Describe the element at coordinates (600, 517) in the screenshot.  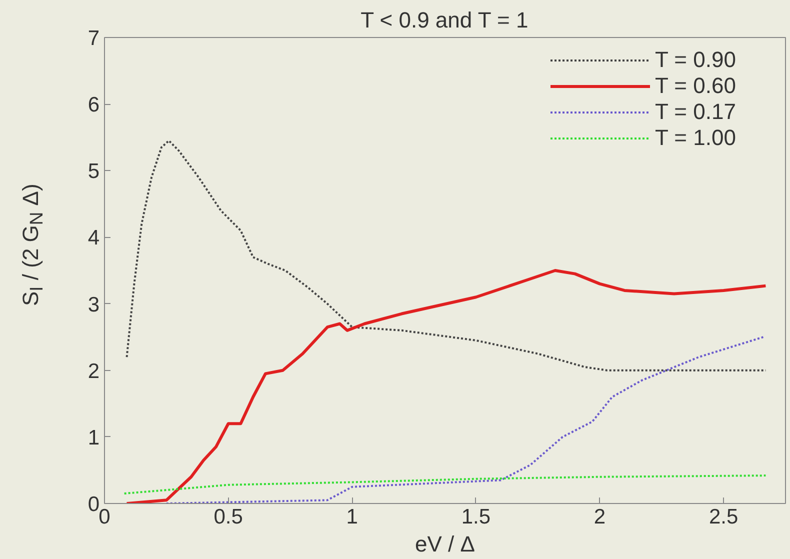
I see `x-tick-label: 2` at that location.